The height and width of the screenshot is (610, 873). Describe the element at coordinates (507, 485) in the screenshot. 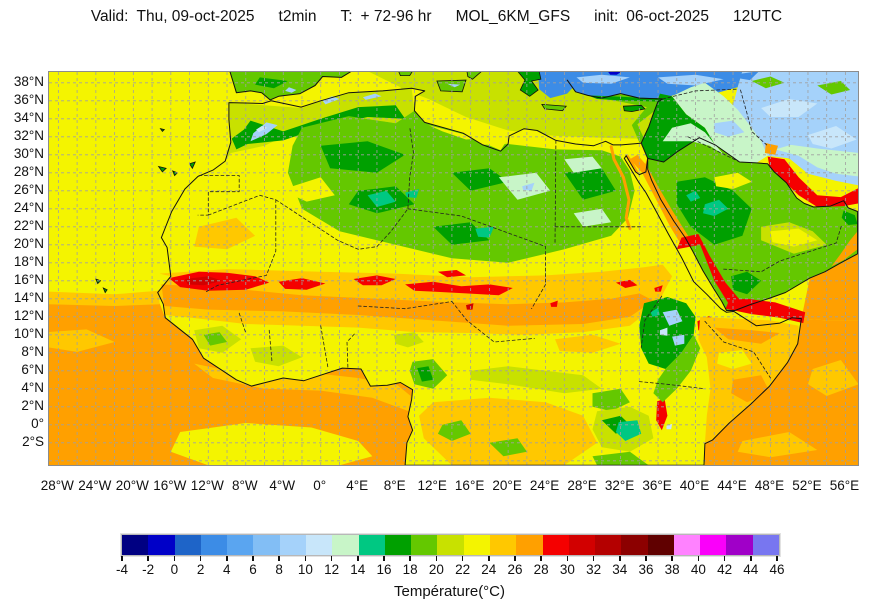

I see `lon-label: 20°E` at that location.